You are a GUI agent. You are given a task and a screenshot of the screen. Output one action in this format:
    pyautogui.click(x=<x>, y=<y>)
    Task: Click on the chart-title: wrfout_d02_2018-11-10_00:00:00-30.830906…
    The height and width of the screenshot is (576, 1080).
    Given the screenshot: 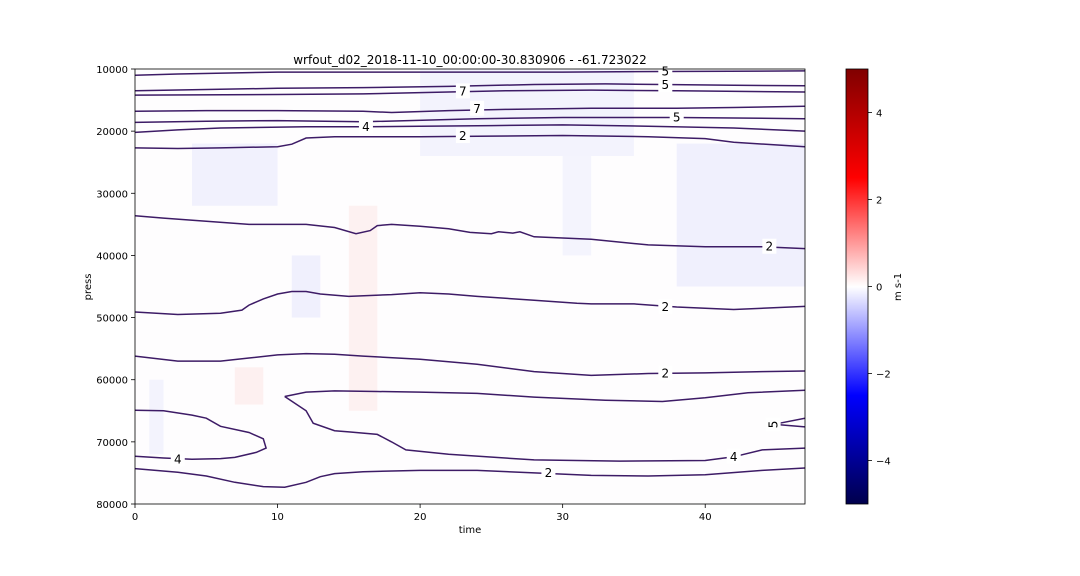 What is the action you would take?
    pyautogui.click(x=470, y=60)
    